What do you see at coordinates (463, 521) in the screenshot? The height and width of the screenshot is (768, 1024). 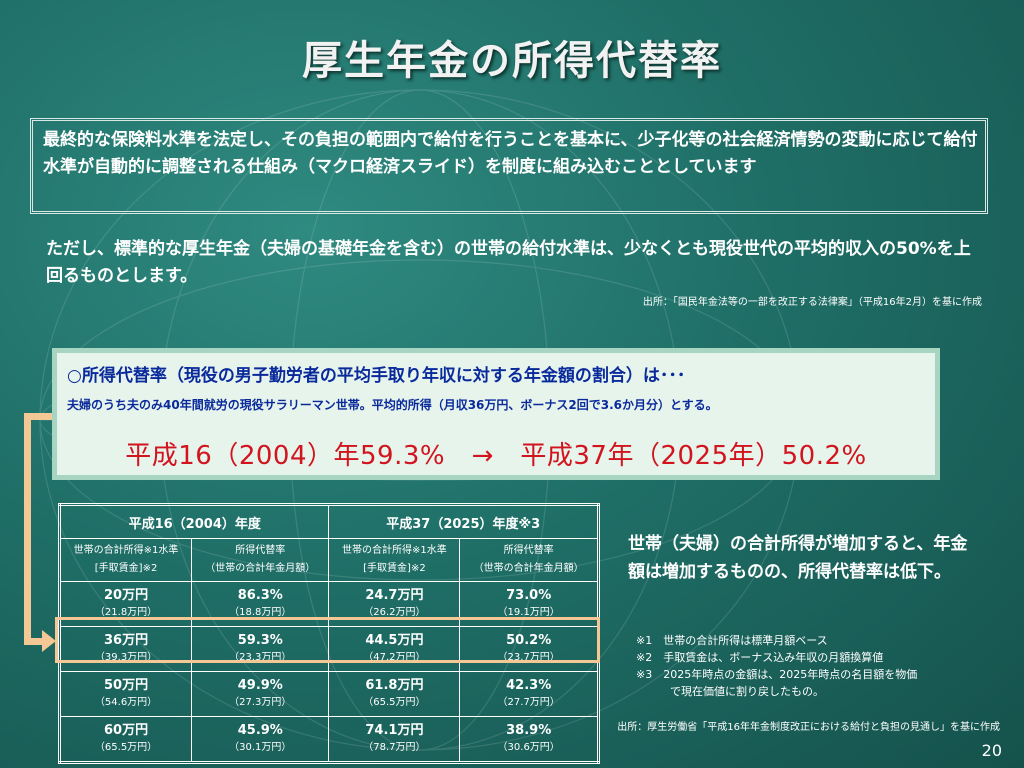 I see `header-fy2025: 平成37（2025）年度※3` at bounding box center [463, 521].